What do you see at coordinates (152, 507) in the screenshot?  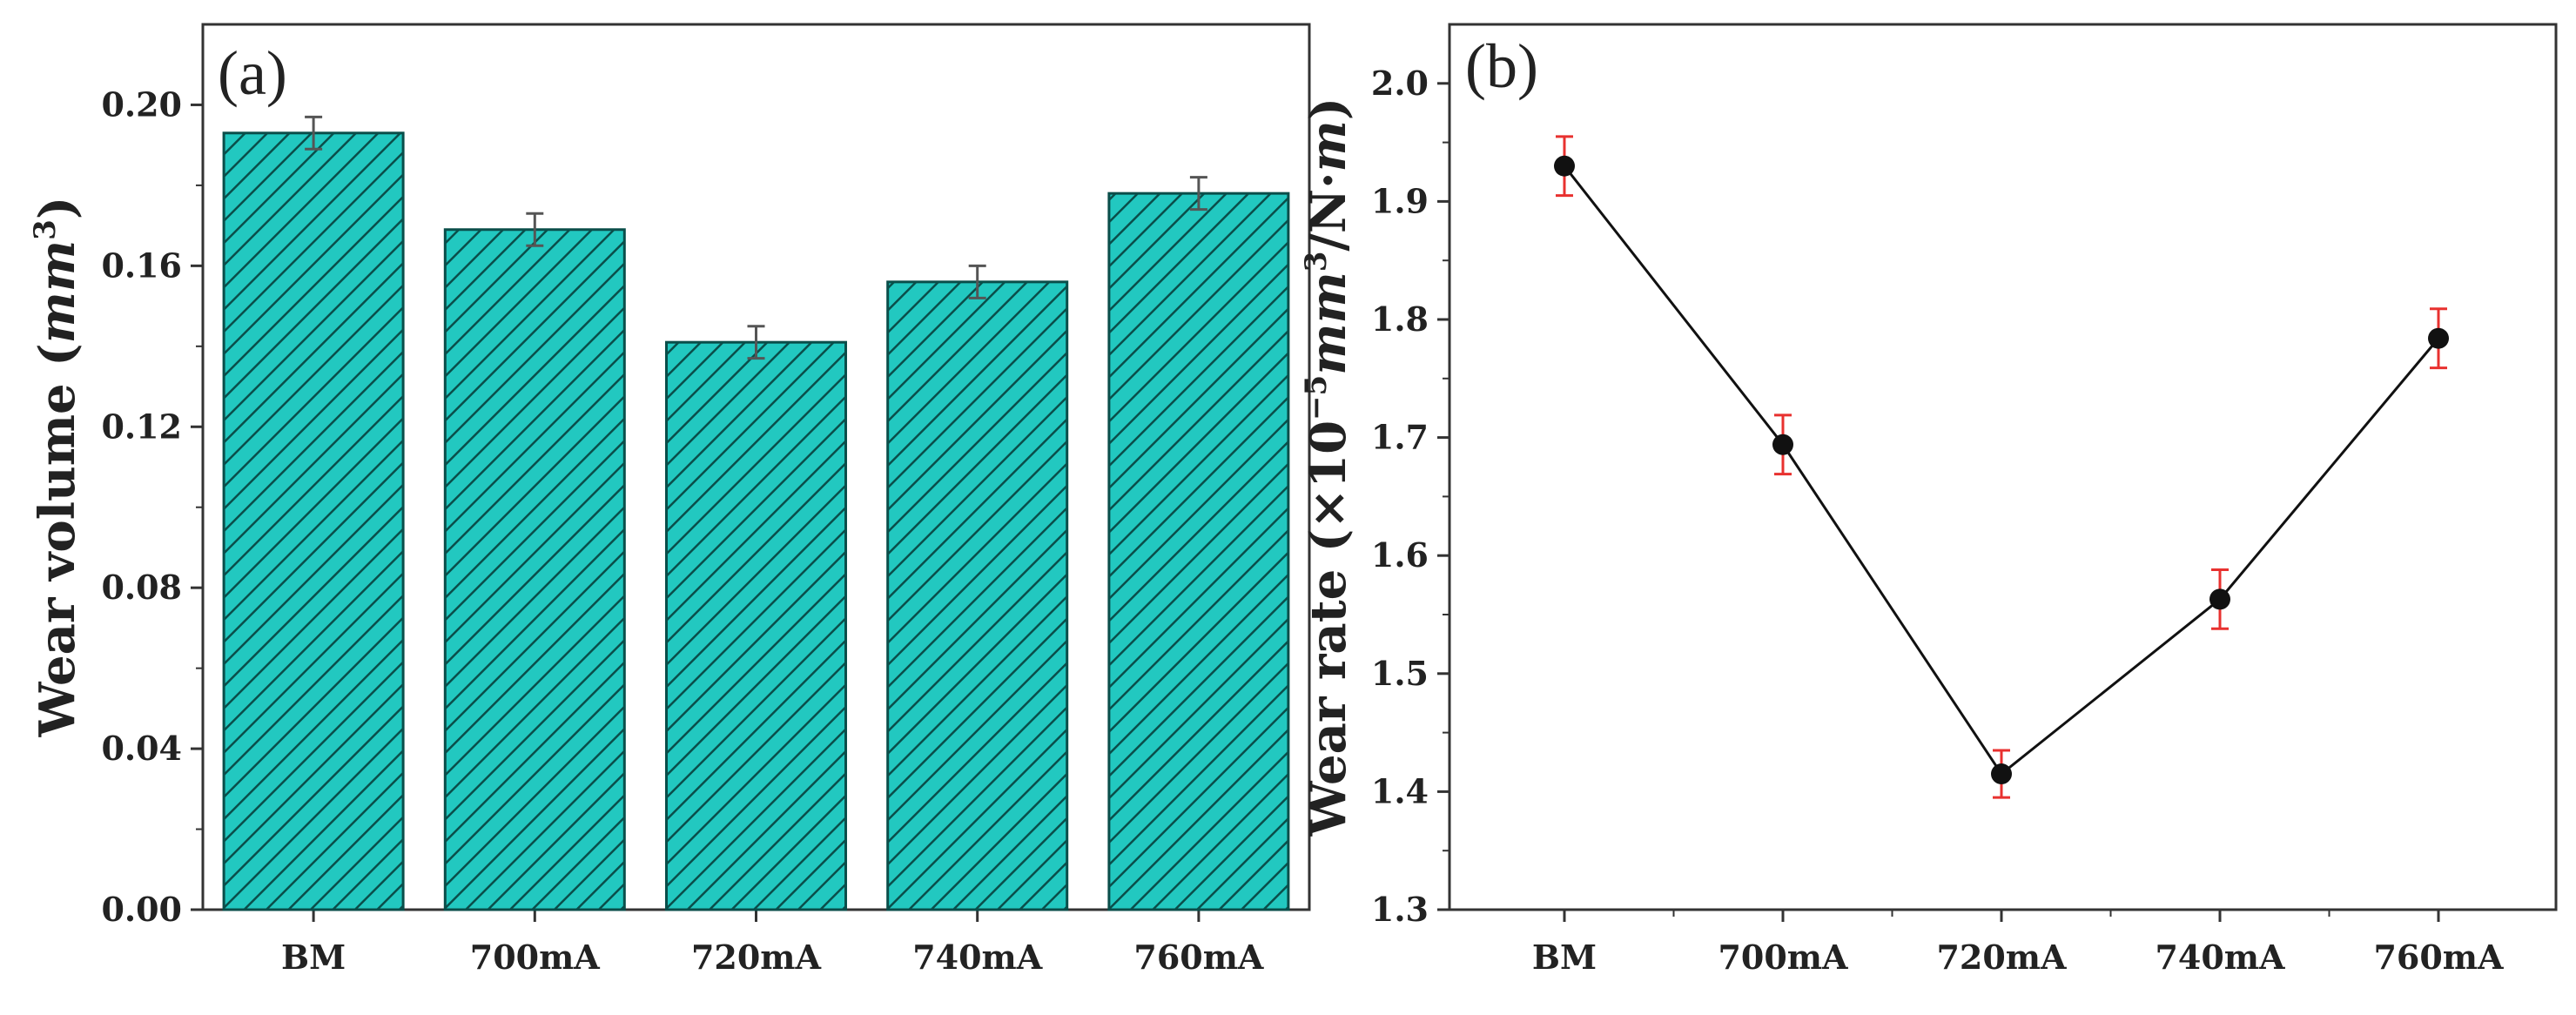 I see `y-axis-ticks: 0.00 0.04 0.08 0.12 0.16 0.20` at bounding box center [152, 507].